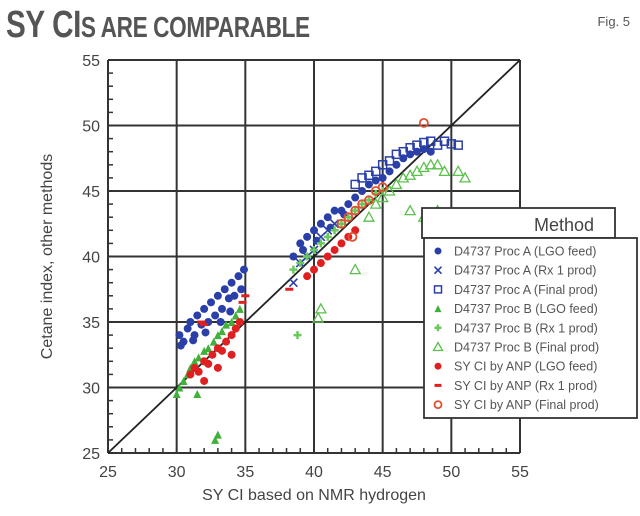 The image size is (640, 516). What do you see at coordinates (526, 328) in the screenshot?
I see `legend-entry: D4737 Proc B (Rx 1 prod)` at bounding box center [526, 328].